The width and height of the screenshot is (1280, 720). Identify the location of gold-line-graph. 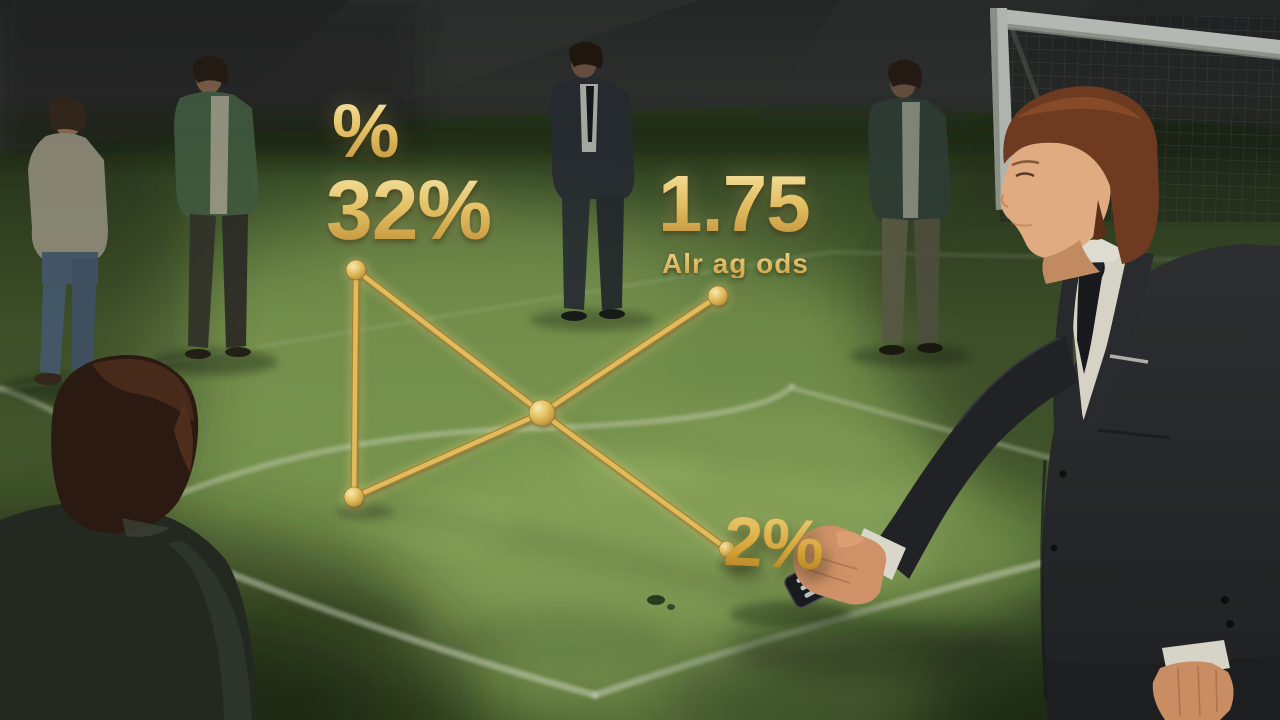
(539, 408).